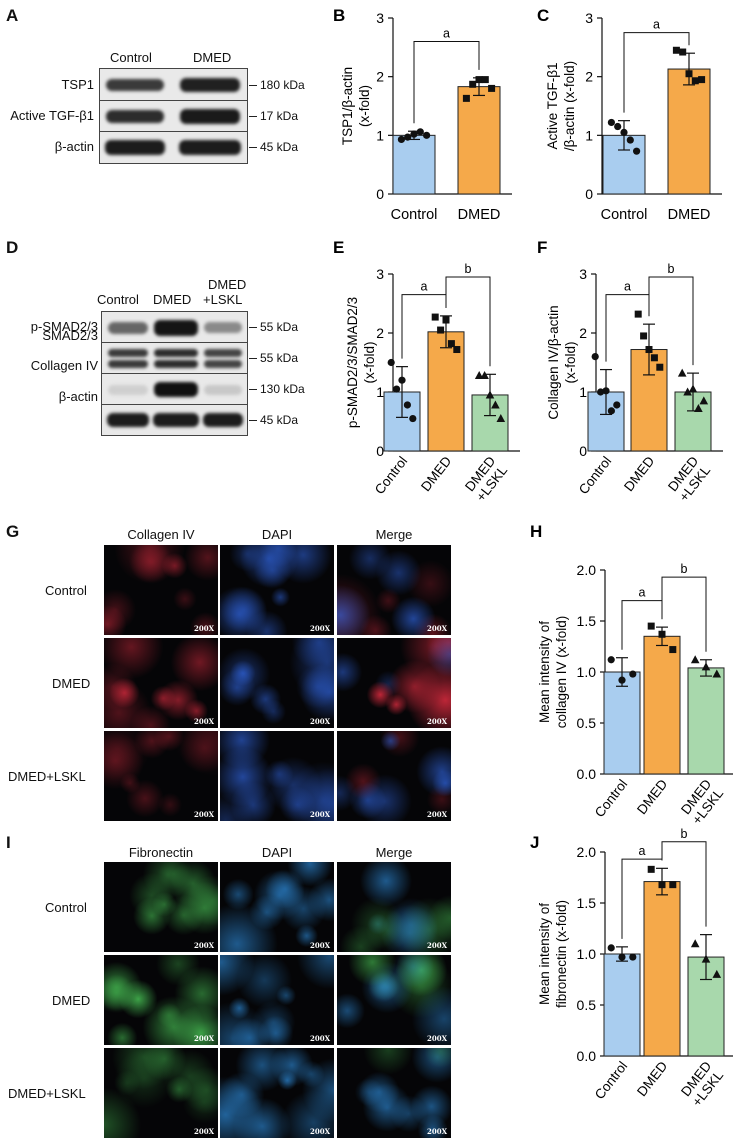 Image resolution: width=733 pixels, height=1138 pixels. I want to click on micro-i-col-label: Fibronectin, so click(161, 852).